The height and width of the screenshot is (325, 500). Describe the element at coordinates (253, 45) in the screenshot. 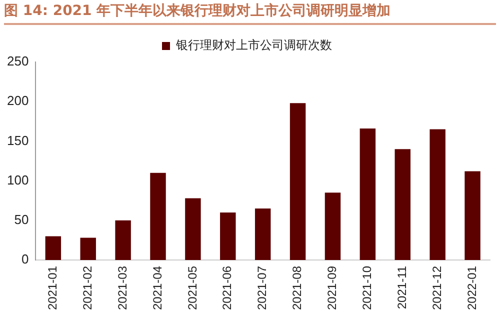

I see `legend-label: 银行理财对上市公司调研次数` at that location.